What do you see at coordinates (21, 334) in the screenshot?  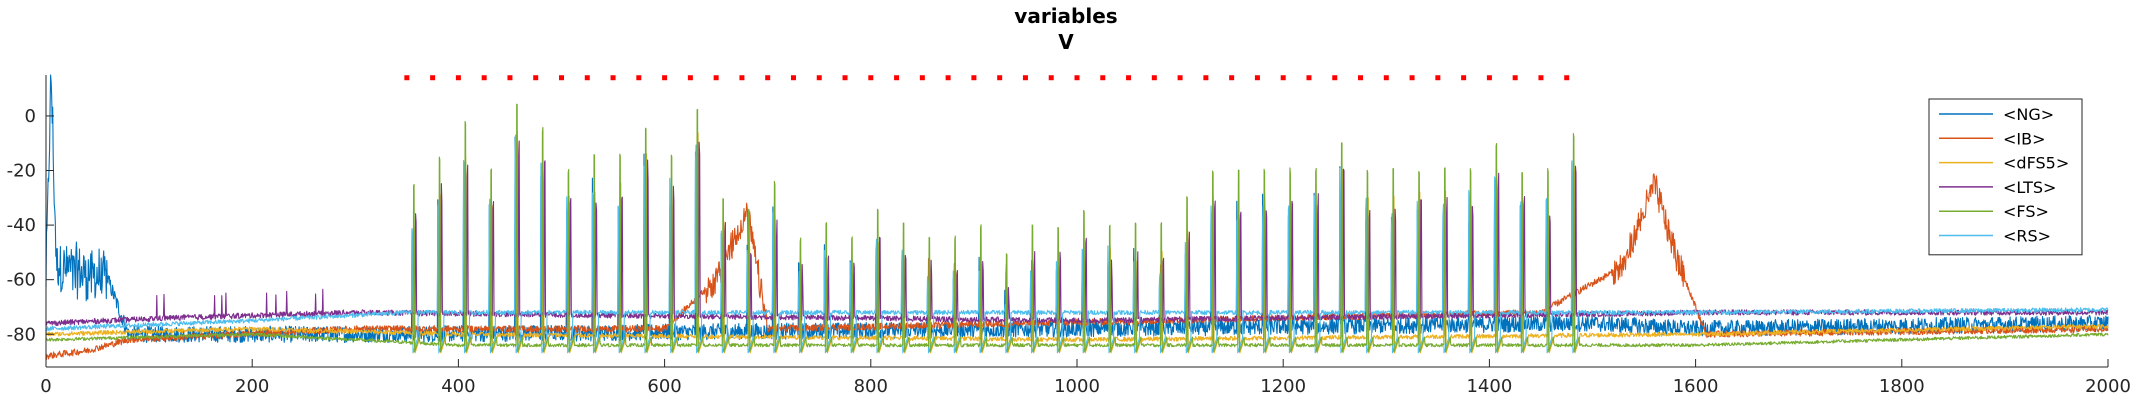 I see `y-tick-label: -80` at bounding box center [21, 334].